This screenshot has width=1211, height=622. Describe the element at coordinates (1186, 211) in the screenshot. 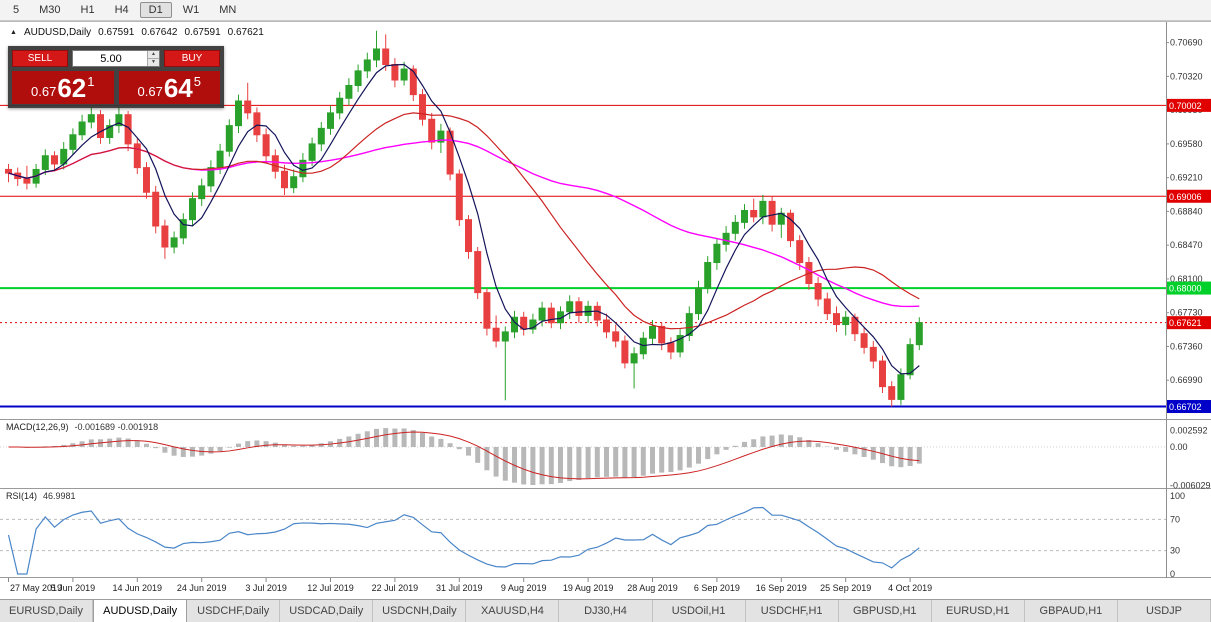

I see `svg-text: 0.68840` at that location.